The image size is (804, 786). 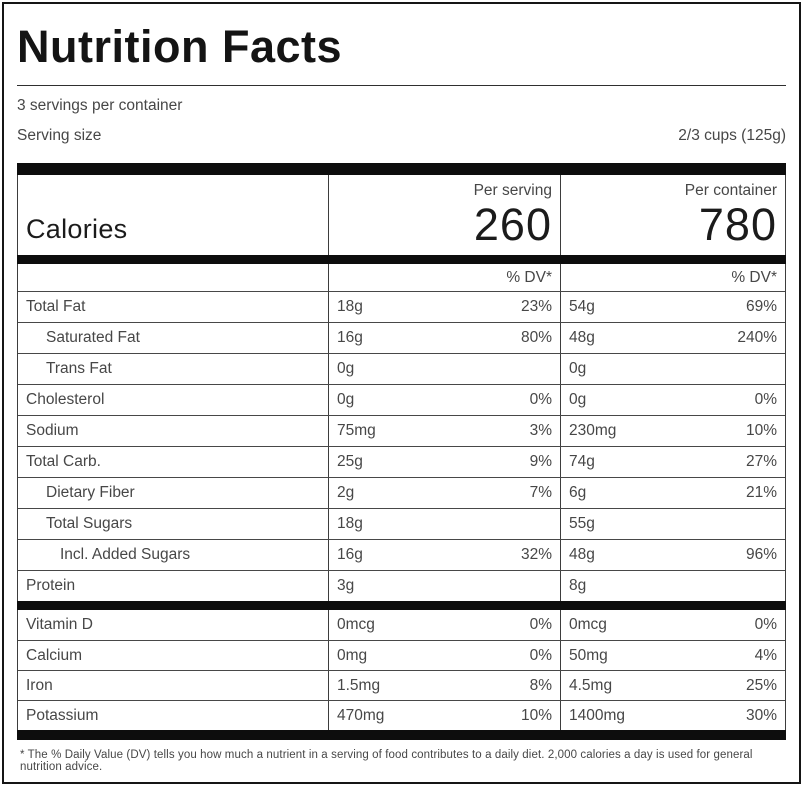 What do you see at coordinates (578, 585) in the screenshot?
I see `container-amount: 8g` at bounding box center [578, 585].